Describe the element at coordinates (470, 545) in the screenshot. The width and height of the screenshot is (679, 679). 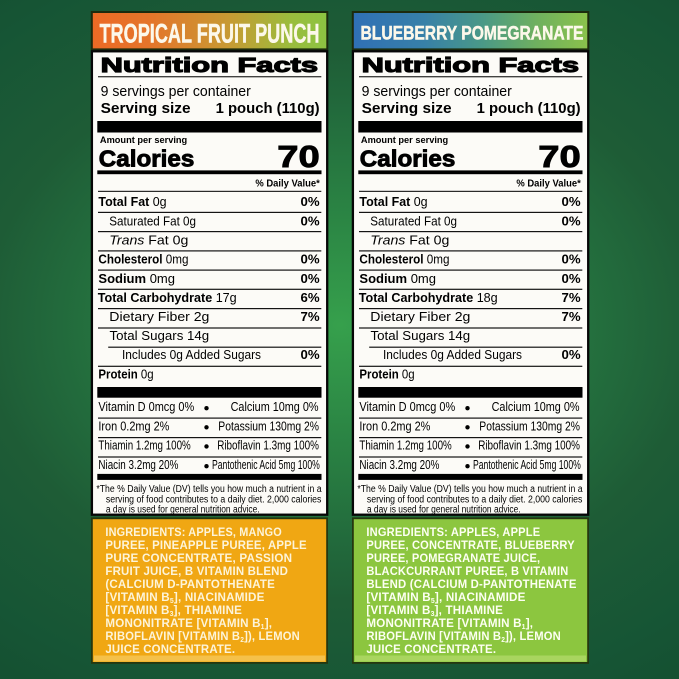
I see `svg-text: PUREE, CONCENTRATE, BLUEBERRY` at that location.